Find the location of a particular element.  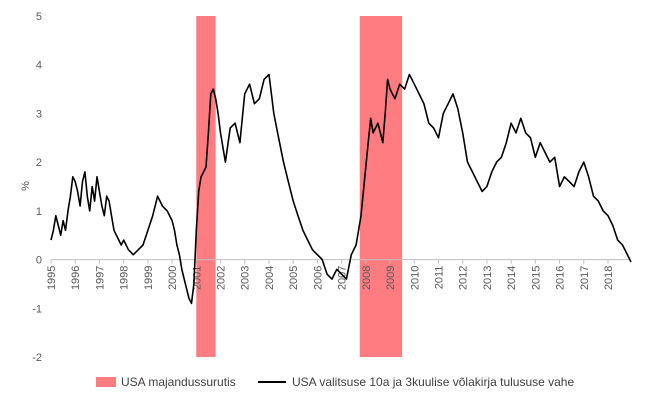

x-tick-label: 2017 is located at coordinates (585, 278).